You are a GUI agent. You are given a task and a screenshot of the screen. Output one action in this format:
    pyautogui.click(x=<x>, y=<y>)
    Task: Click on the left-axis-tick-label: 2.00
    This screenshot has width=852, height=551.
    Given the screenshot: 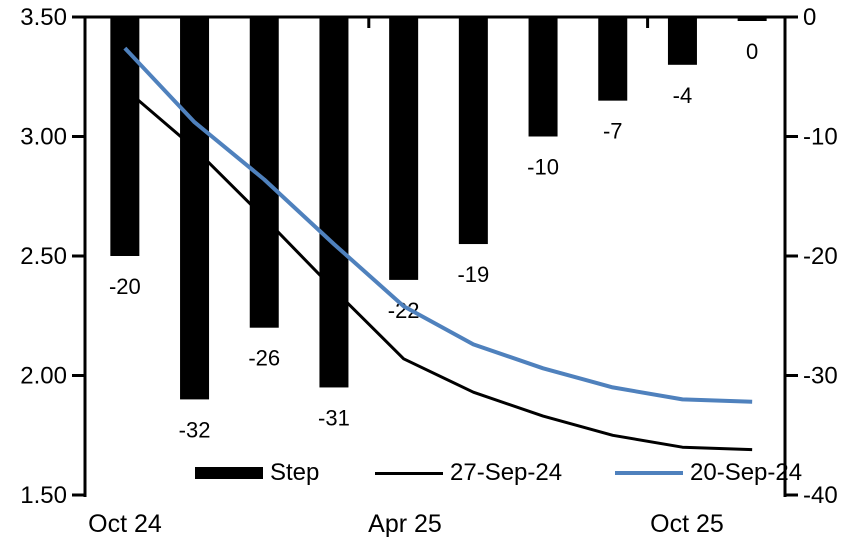 What is the action you would take?
    pyautogui.click(x=43, y=376)
    